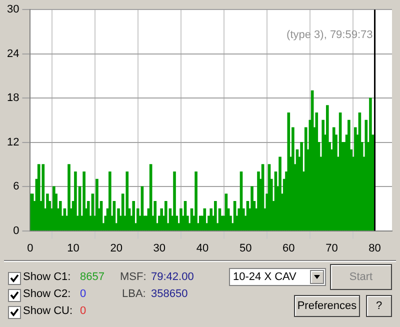 The image size is (400, 327). Describe the element at coordinates (30, 248) in the screenshot. I see `x-tick-label: 0` at that location.